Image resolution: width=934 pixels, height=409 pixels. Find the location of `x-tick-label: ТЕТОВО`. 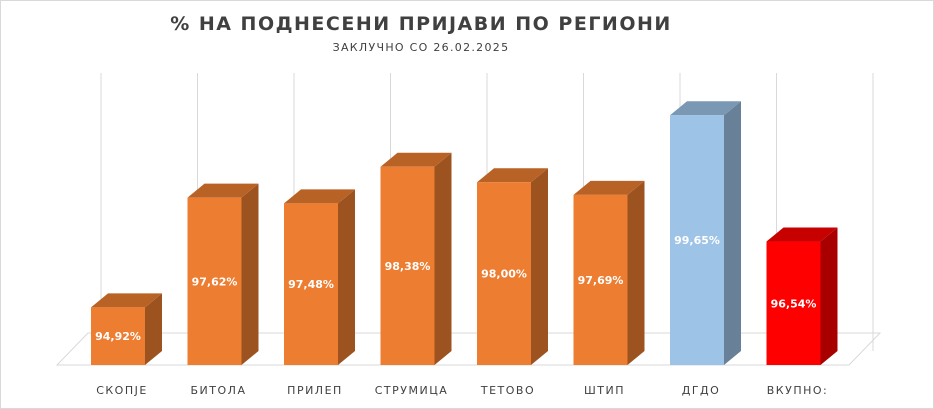

x-tick-label: ТЕТОВО is located at coordinates (507, 390).